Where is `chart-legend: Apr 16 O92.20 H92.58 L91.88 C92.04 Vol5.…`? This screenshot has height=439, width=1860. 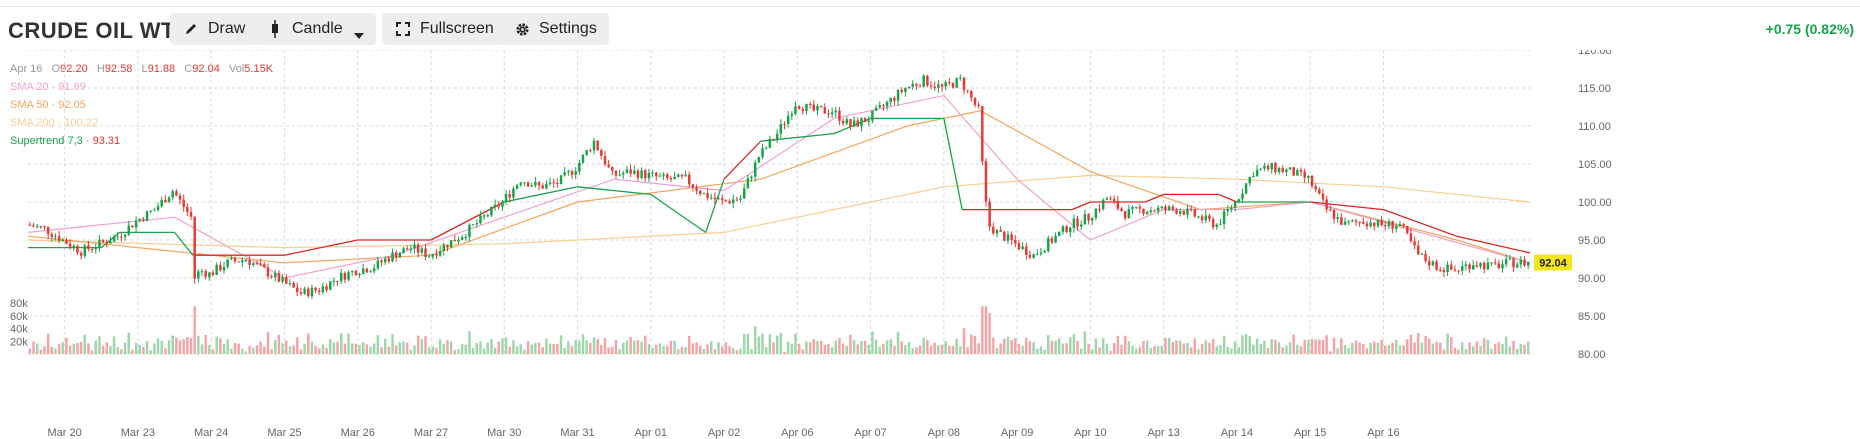
chart-legend: Apr 16 O92.20 H92.58 L91.88 C92.04 Vol5.… is located at coordinates (141, 105).